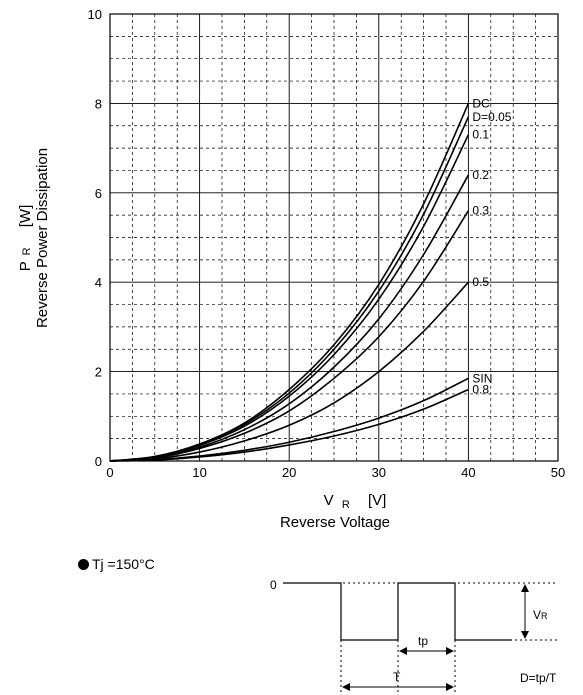 Image resolution: width=583 pixels, height=695 pixels. What do you see at coordinates (329, 500) in the screenshot?
I see `x-axis-symbol: V` at bounding box center [329, 500].